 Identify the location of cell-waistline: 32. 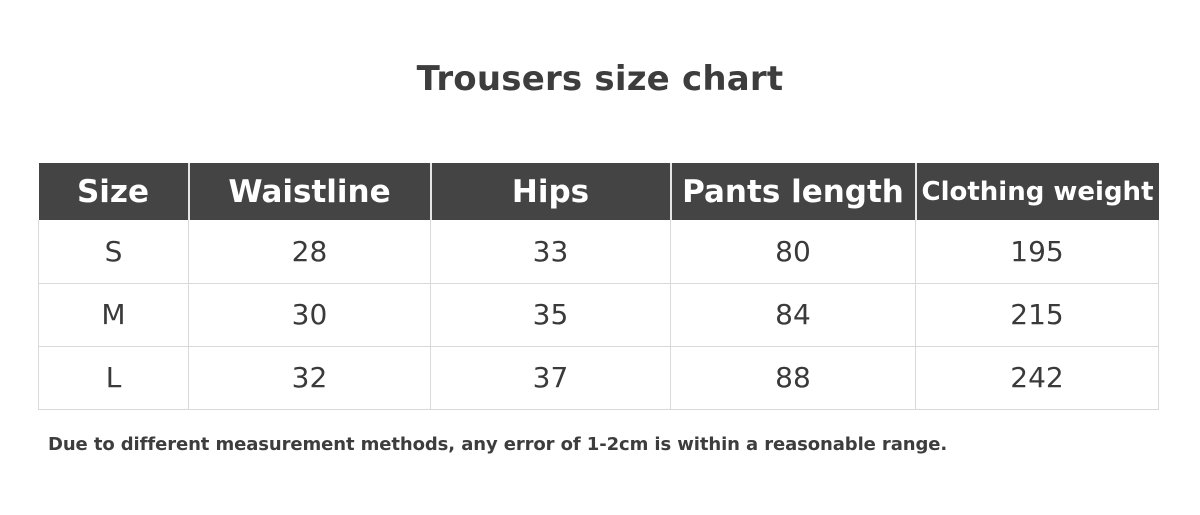
(309, 377).